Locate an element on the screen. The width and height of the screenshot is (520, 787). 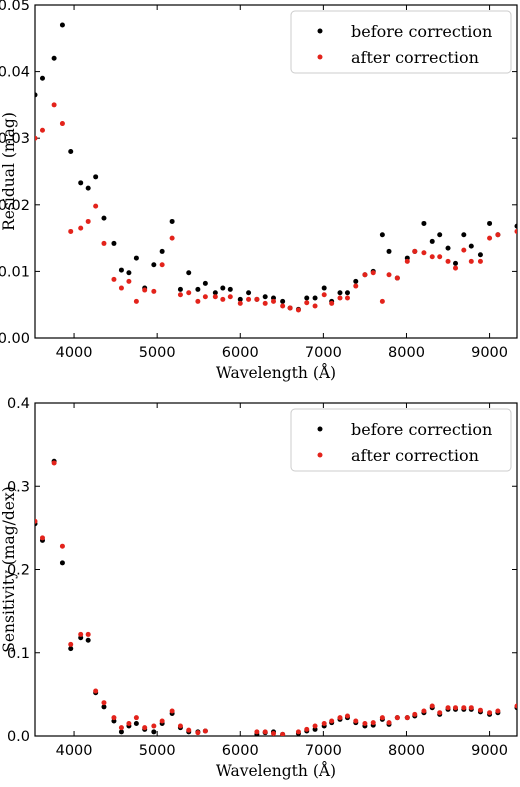
y-tick-label: 0.01 is located at coordinates (15, 272).